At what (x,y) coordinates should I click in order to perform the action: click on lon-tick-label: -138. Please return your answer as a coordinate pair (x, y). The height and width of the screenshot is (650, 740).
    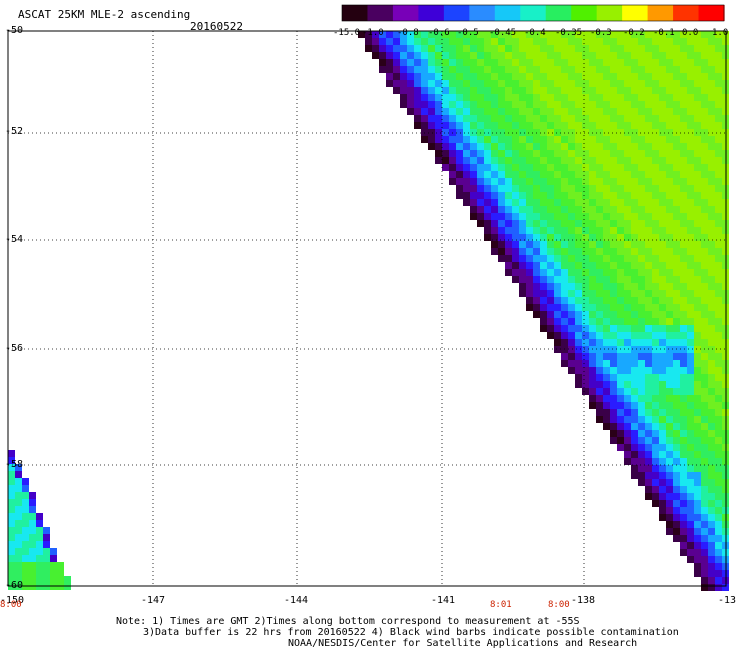
    Looking at the image, I should click on (583, 600).